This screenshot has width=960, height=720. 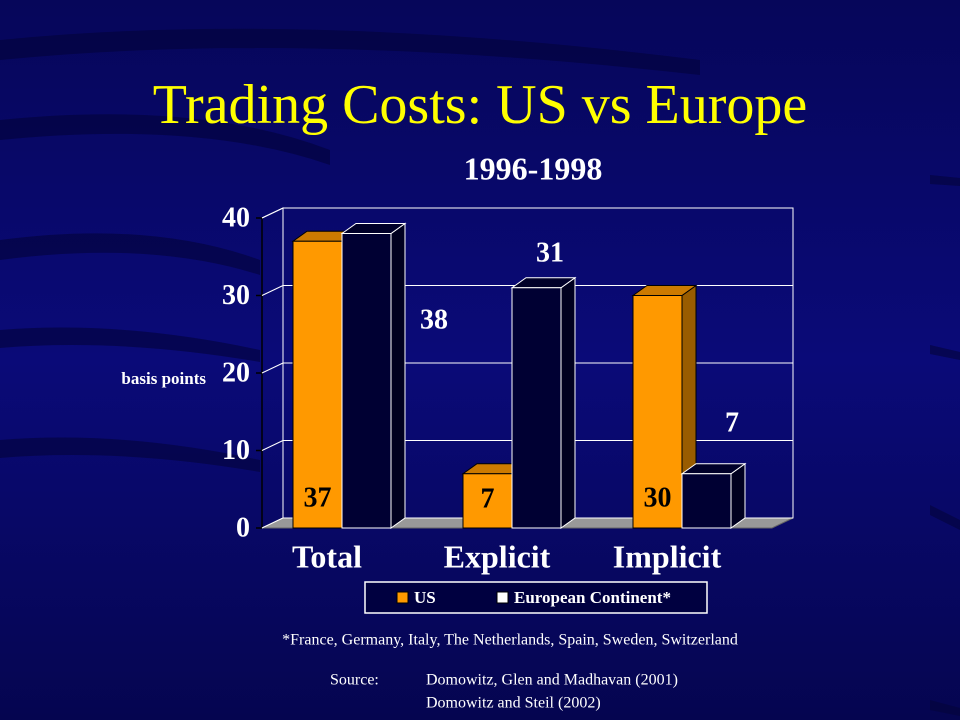 What do you see at coordinates (497, 556) in the screenshot?
I see `x-tick-label: Explicit` at bounding box center [497, 556].